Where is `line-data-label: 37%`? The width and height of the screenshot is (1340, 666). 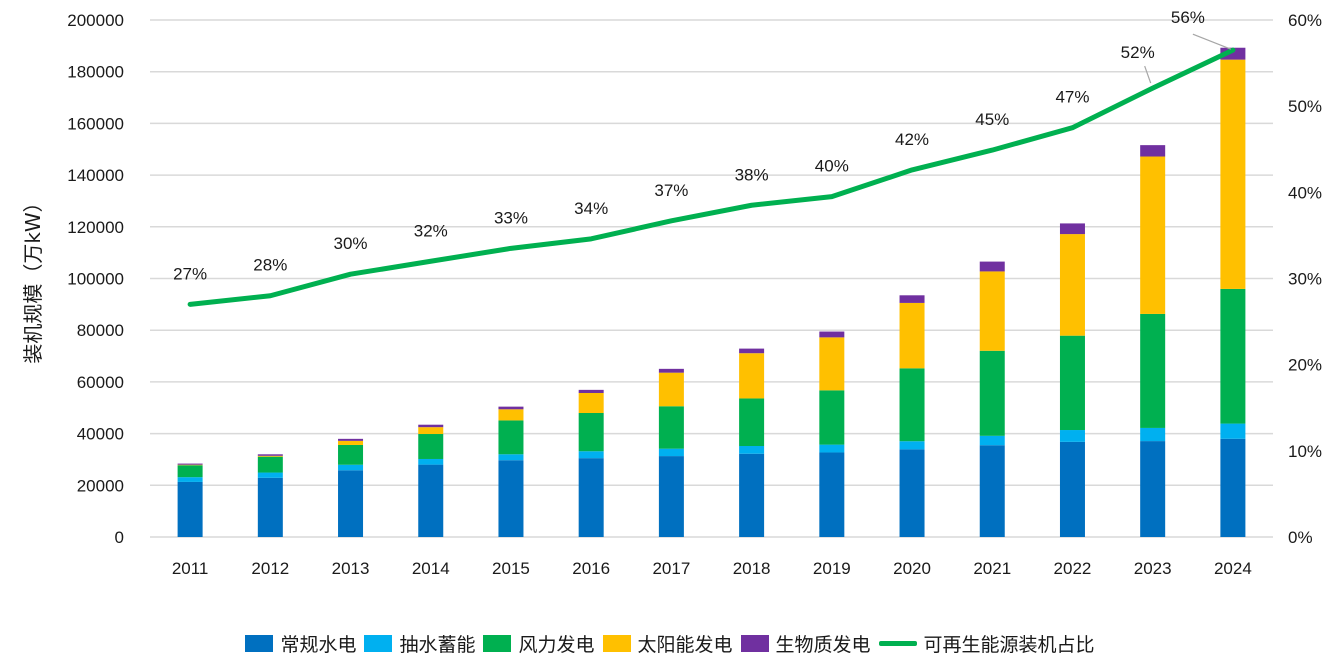 line-data-label: 37% is located at coordinates (671, 190).